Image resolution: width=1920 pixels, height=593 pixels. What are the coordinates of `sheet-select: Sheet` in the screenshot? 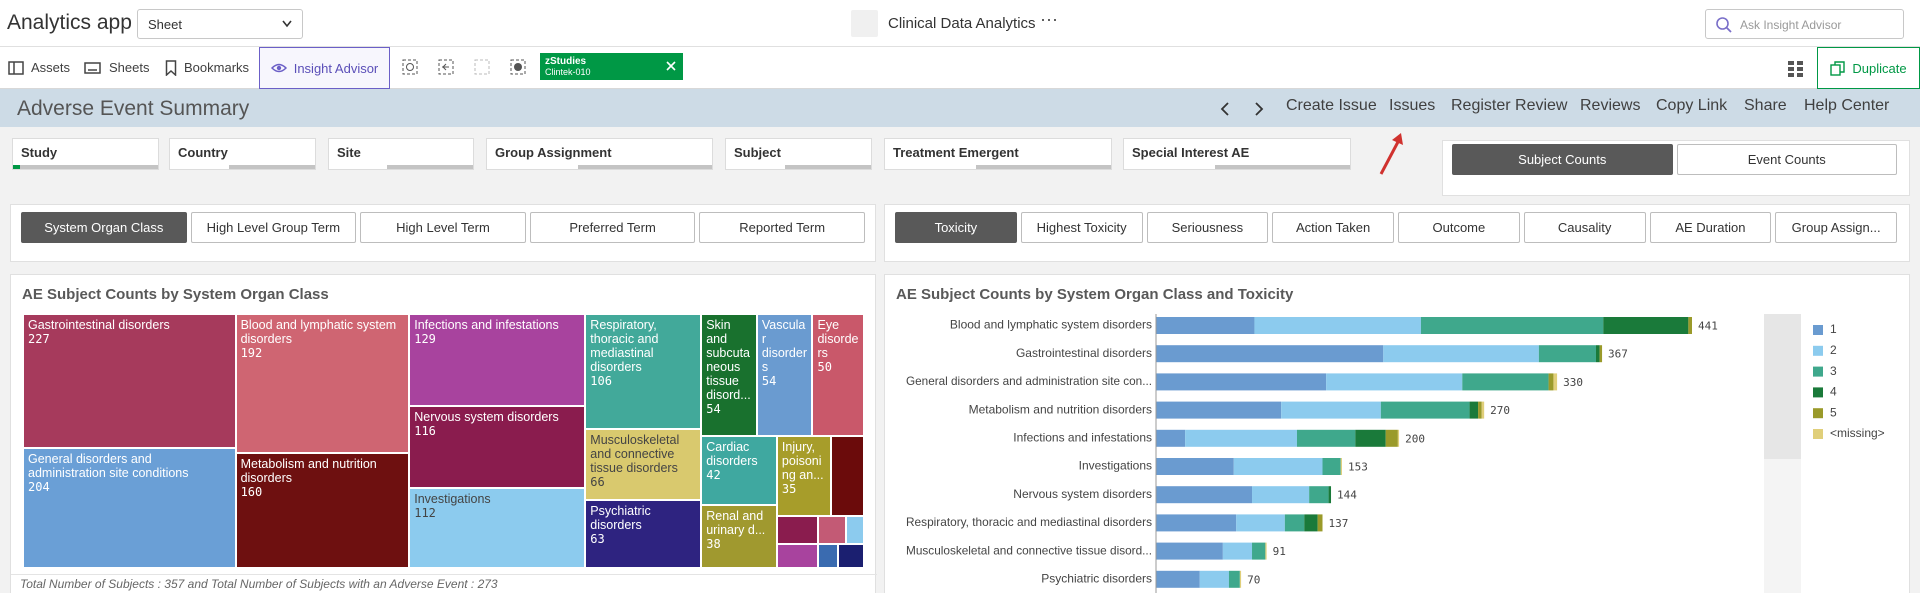 It's located at (220, 24).